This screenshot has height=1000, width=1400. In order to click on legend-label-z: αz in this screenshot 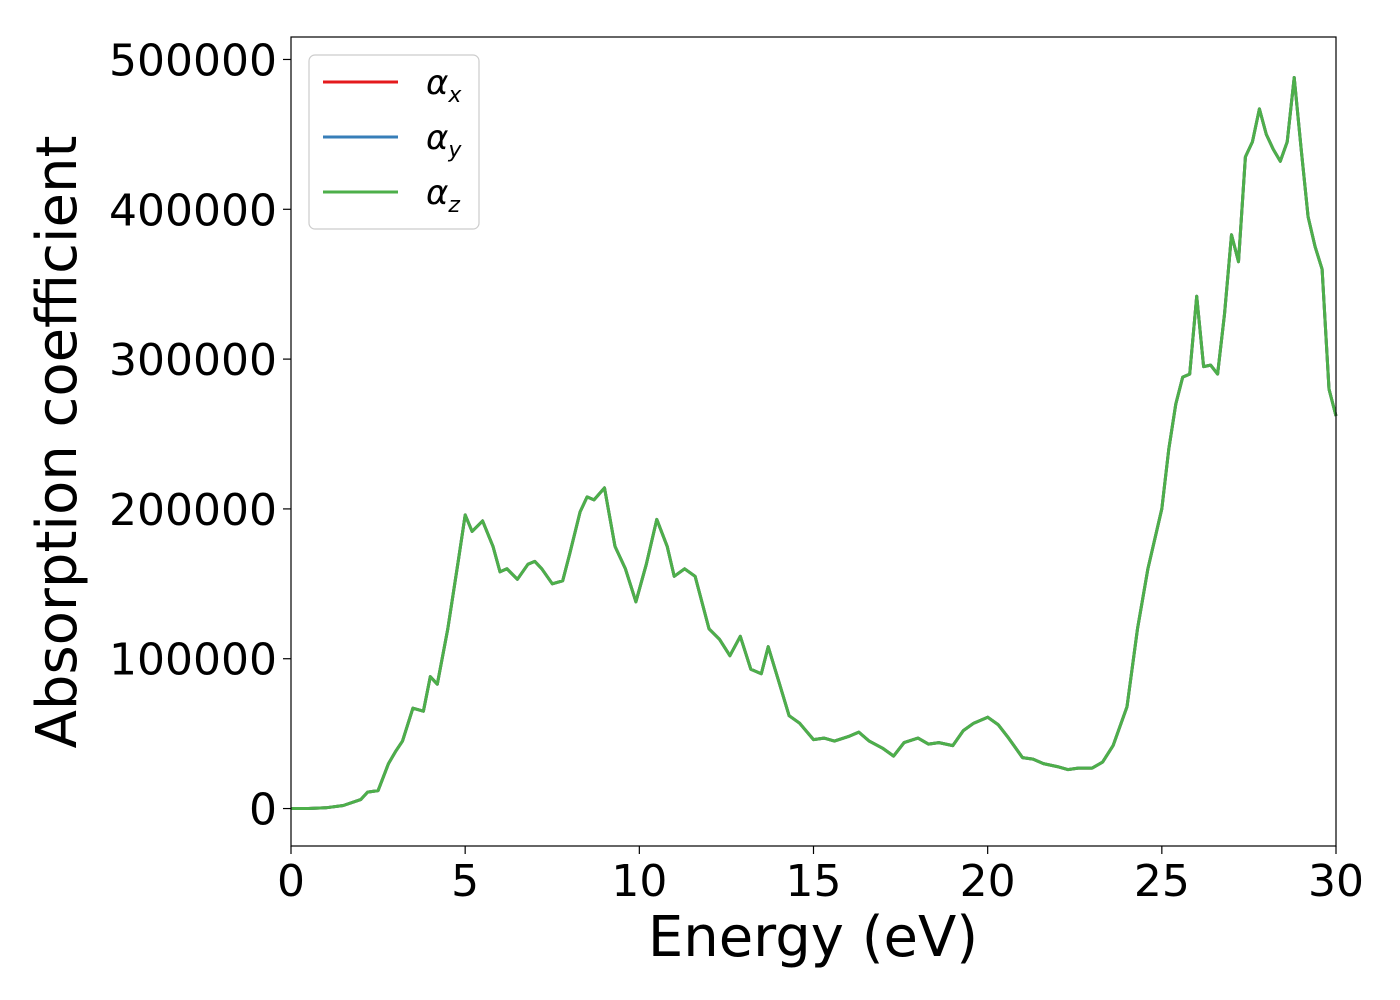, I will do `click(443, 195)`.